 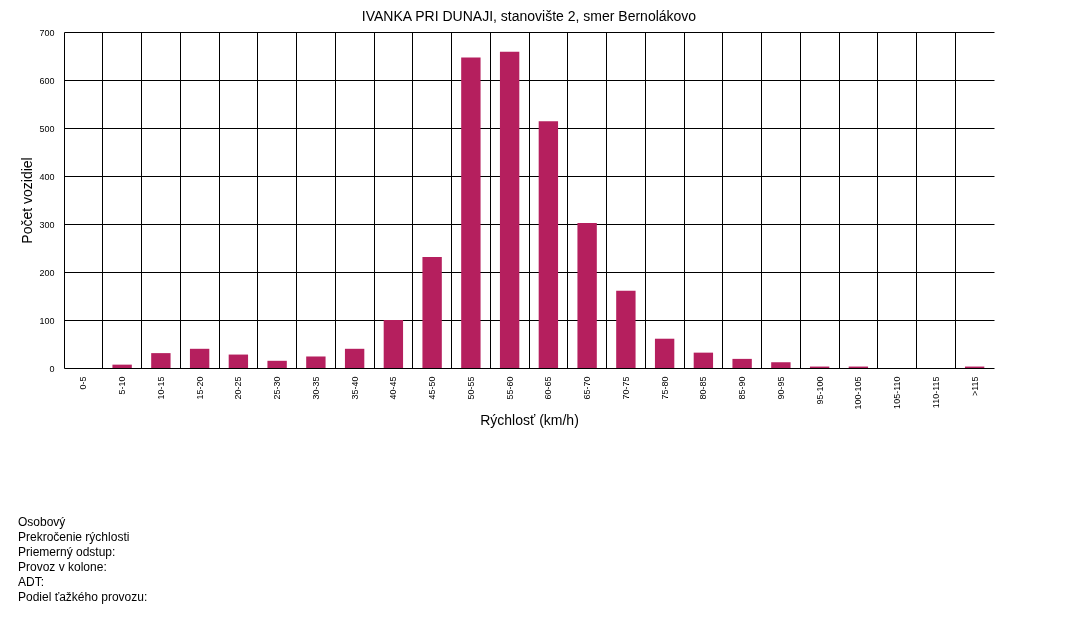 I want to click on x-tick-label: 0-5, so click(x=83, y=383).